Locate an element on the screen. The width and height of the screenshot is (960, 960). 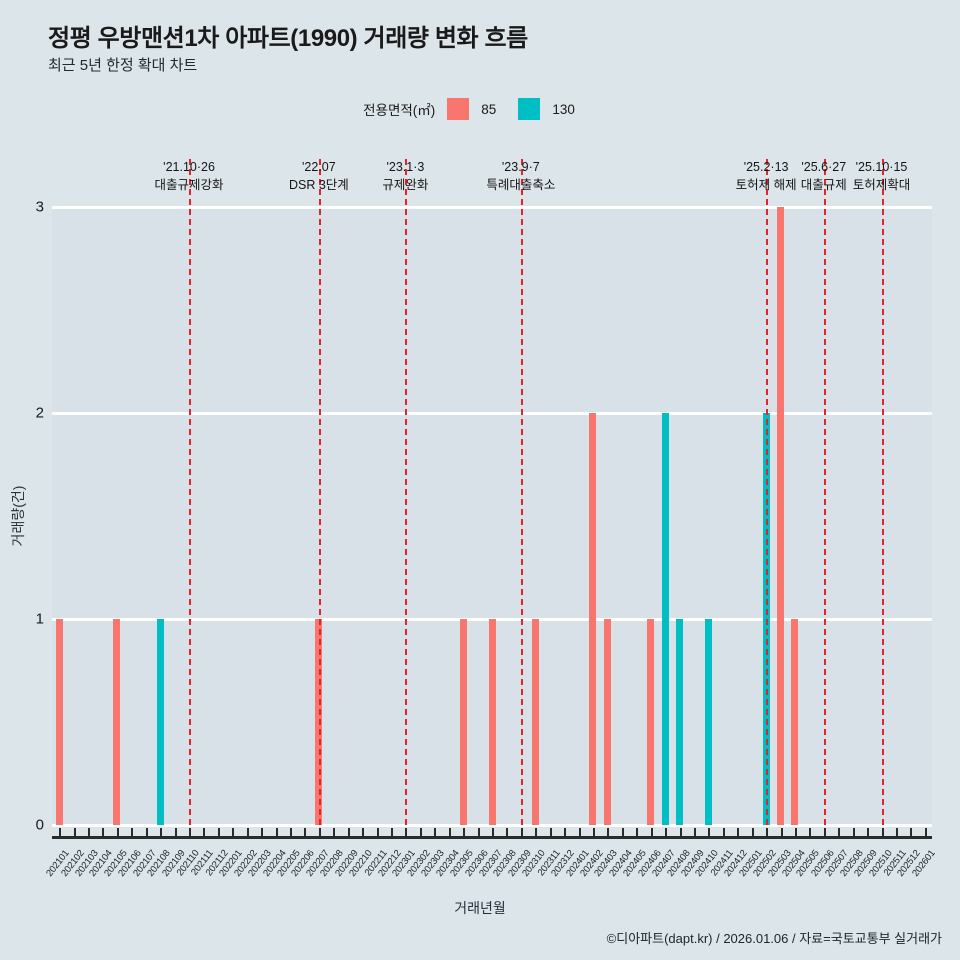
event-label: '25.2·13 토허제 해제 is located at coordinates (766, 176).